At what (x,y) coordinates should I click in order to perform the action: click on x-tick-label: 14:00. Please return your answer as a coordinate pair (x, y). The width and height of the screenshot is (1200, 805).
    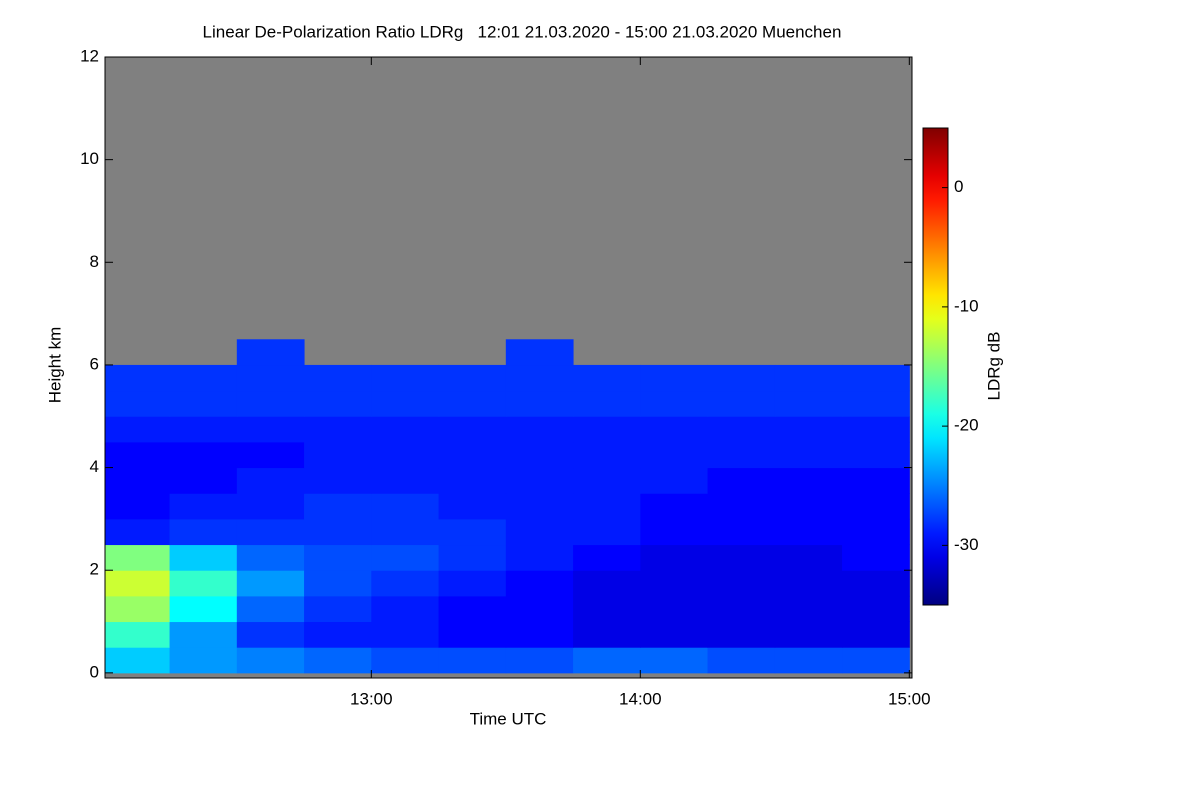
    Looking at the image, I should click on (640, 698).